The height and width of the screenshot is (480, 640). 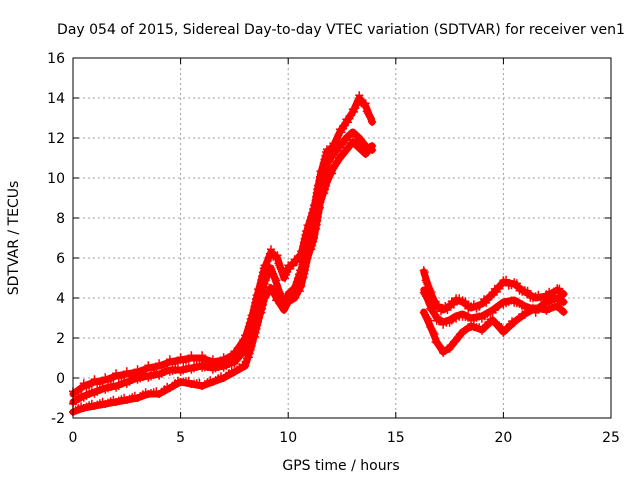 I want to click on y-tick-label: 10, so click(x=56, y=179).